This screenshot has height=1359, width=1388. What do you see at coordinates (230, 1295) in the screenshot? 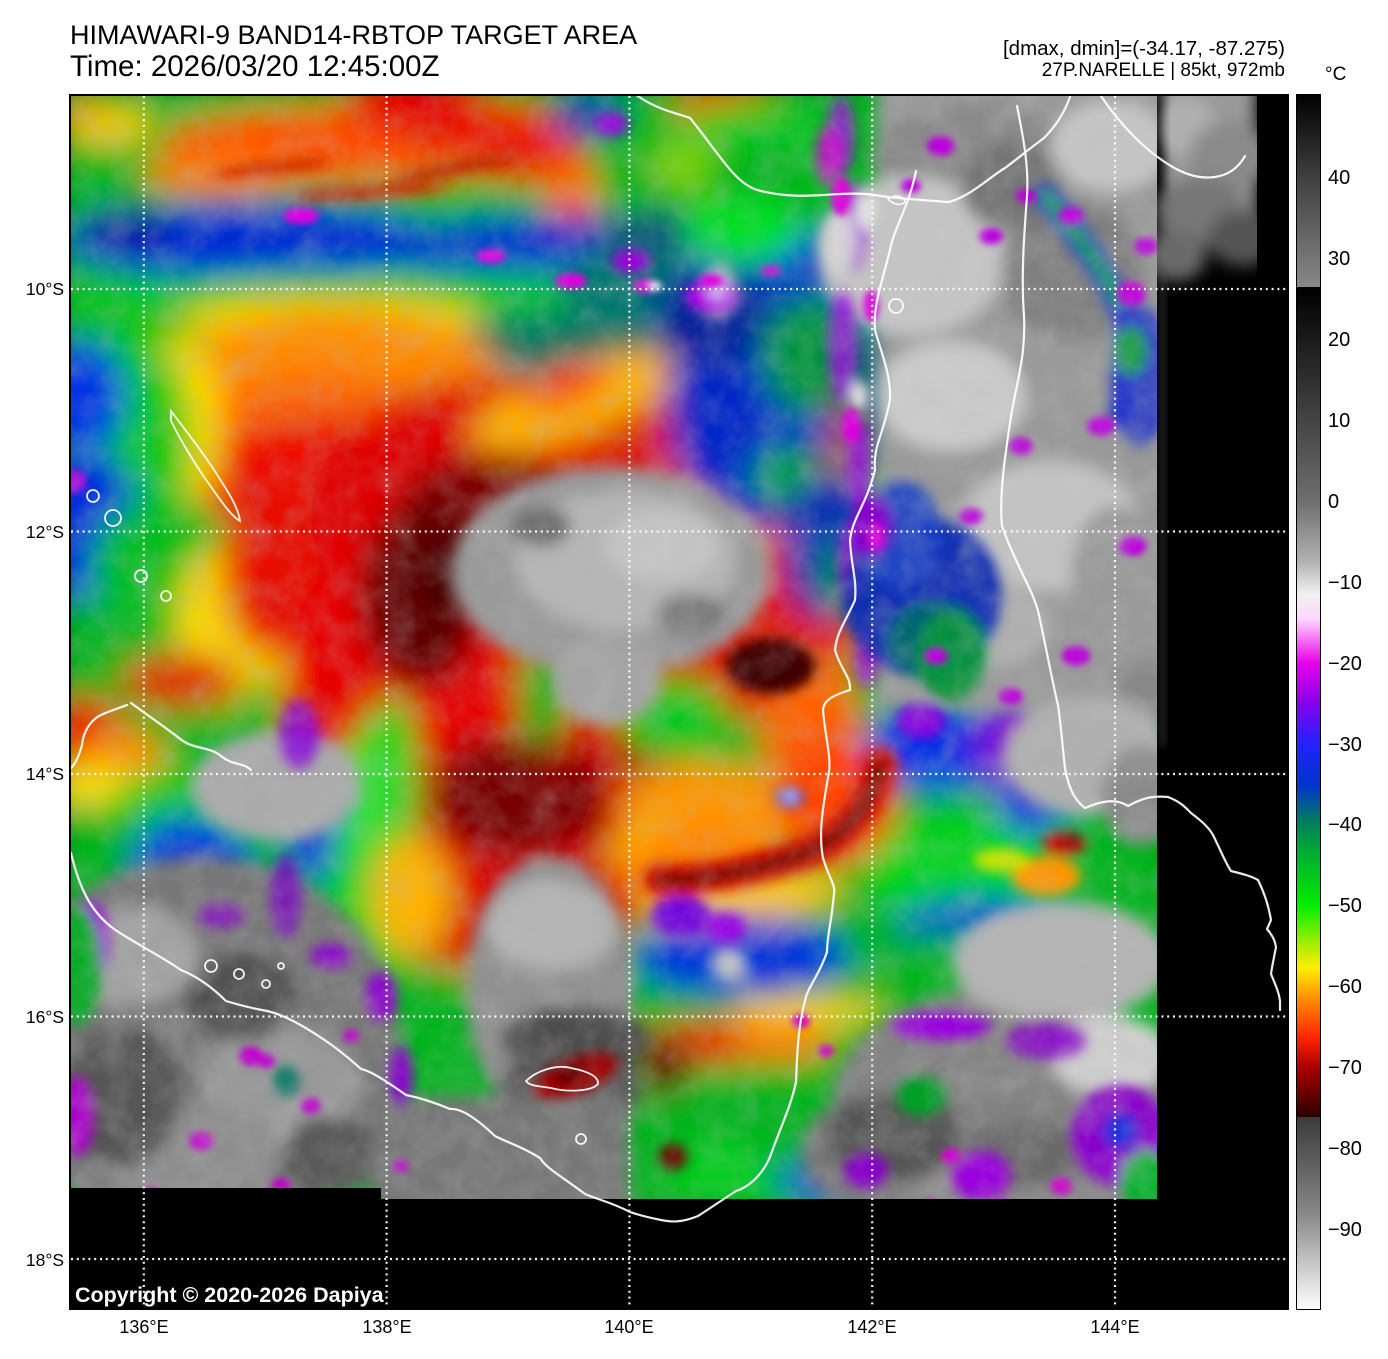
I see `svg-text: Copyright © 2020-2026 Dapiya` at bounding box center [230, 1295].